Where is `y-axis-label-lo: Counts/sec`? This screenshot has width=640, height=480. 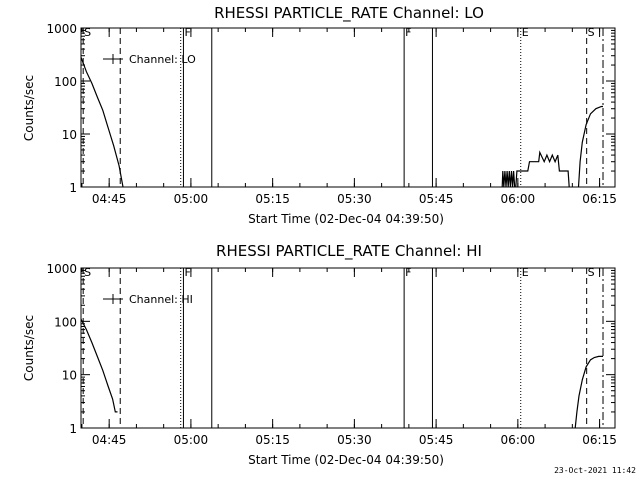 y-axis-label-lo: Counts/sec is located at coordinates (29, 108).